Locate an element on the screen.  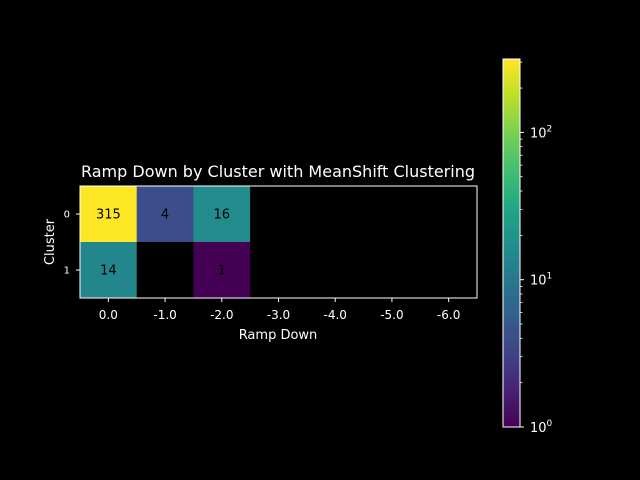
x-tick-label: -5.0 is located at coordinates (391, 315).